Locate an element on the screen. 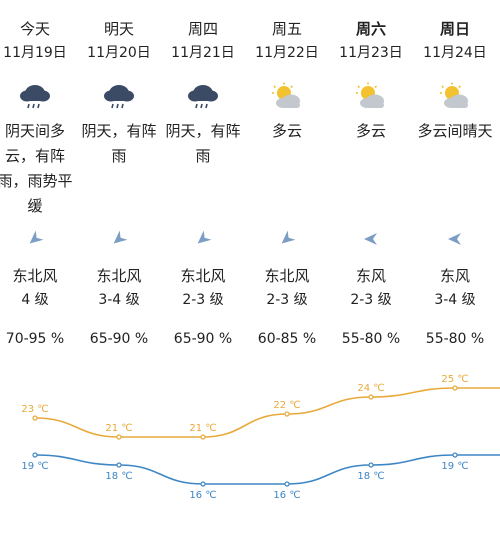 The image size is (500, 534). high-temp-label: 25 ℃ is located at coordinates (454, 379).